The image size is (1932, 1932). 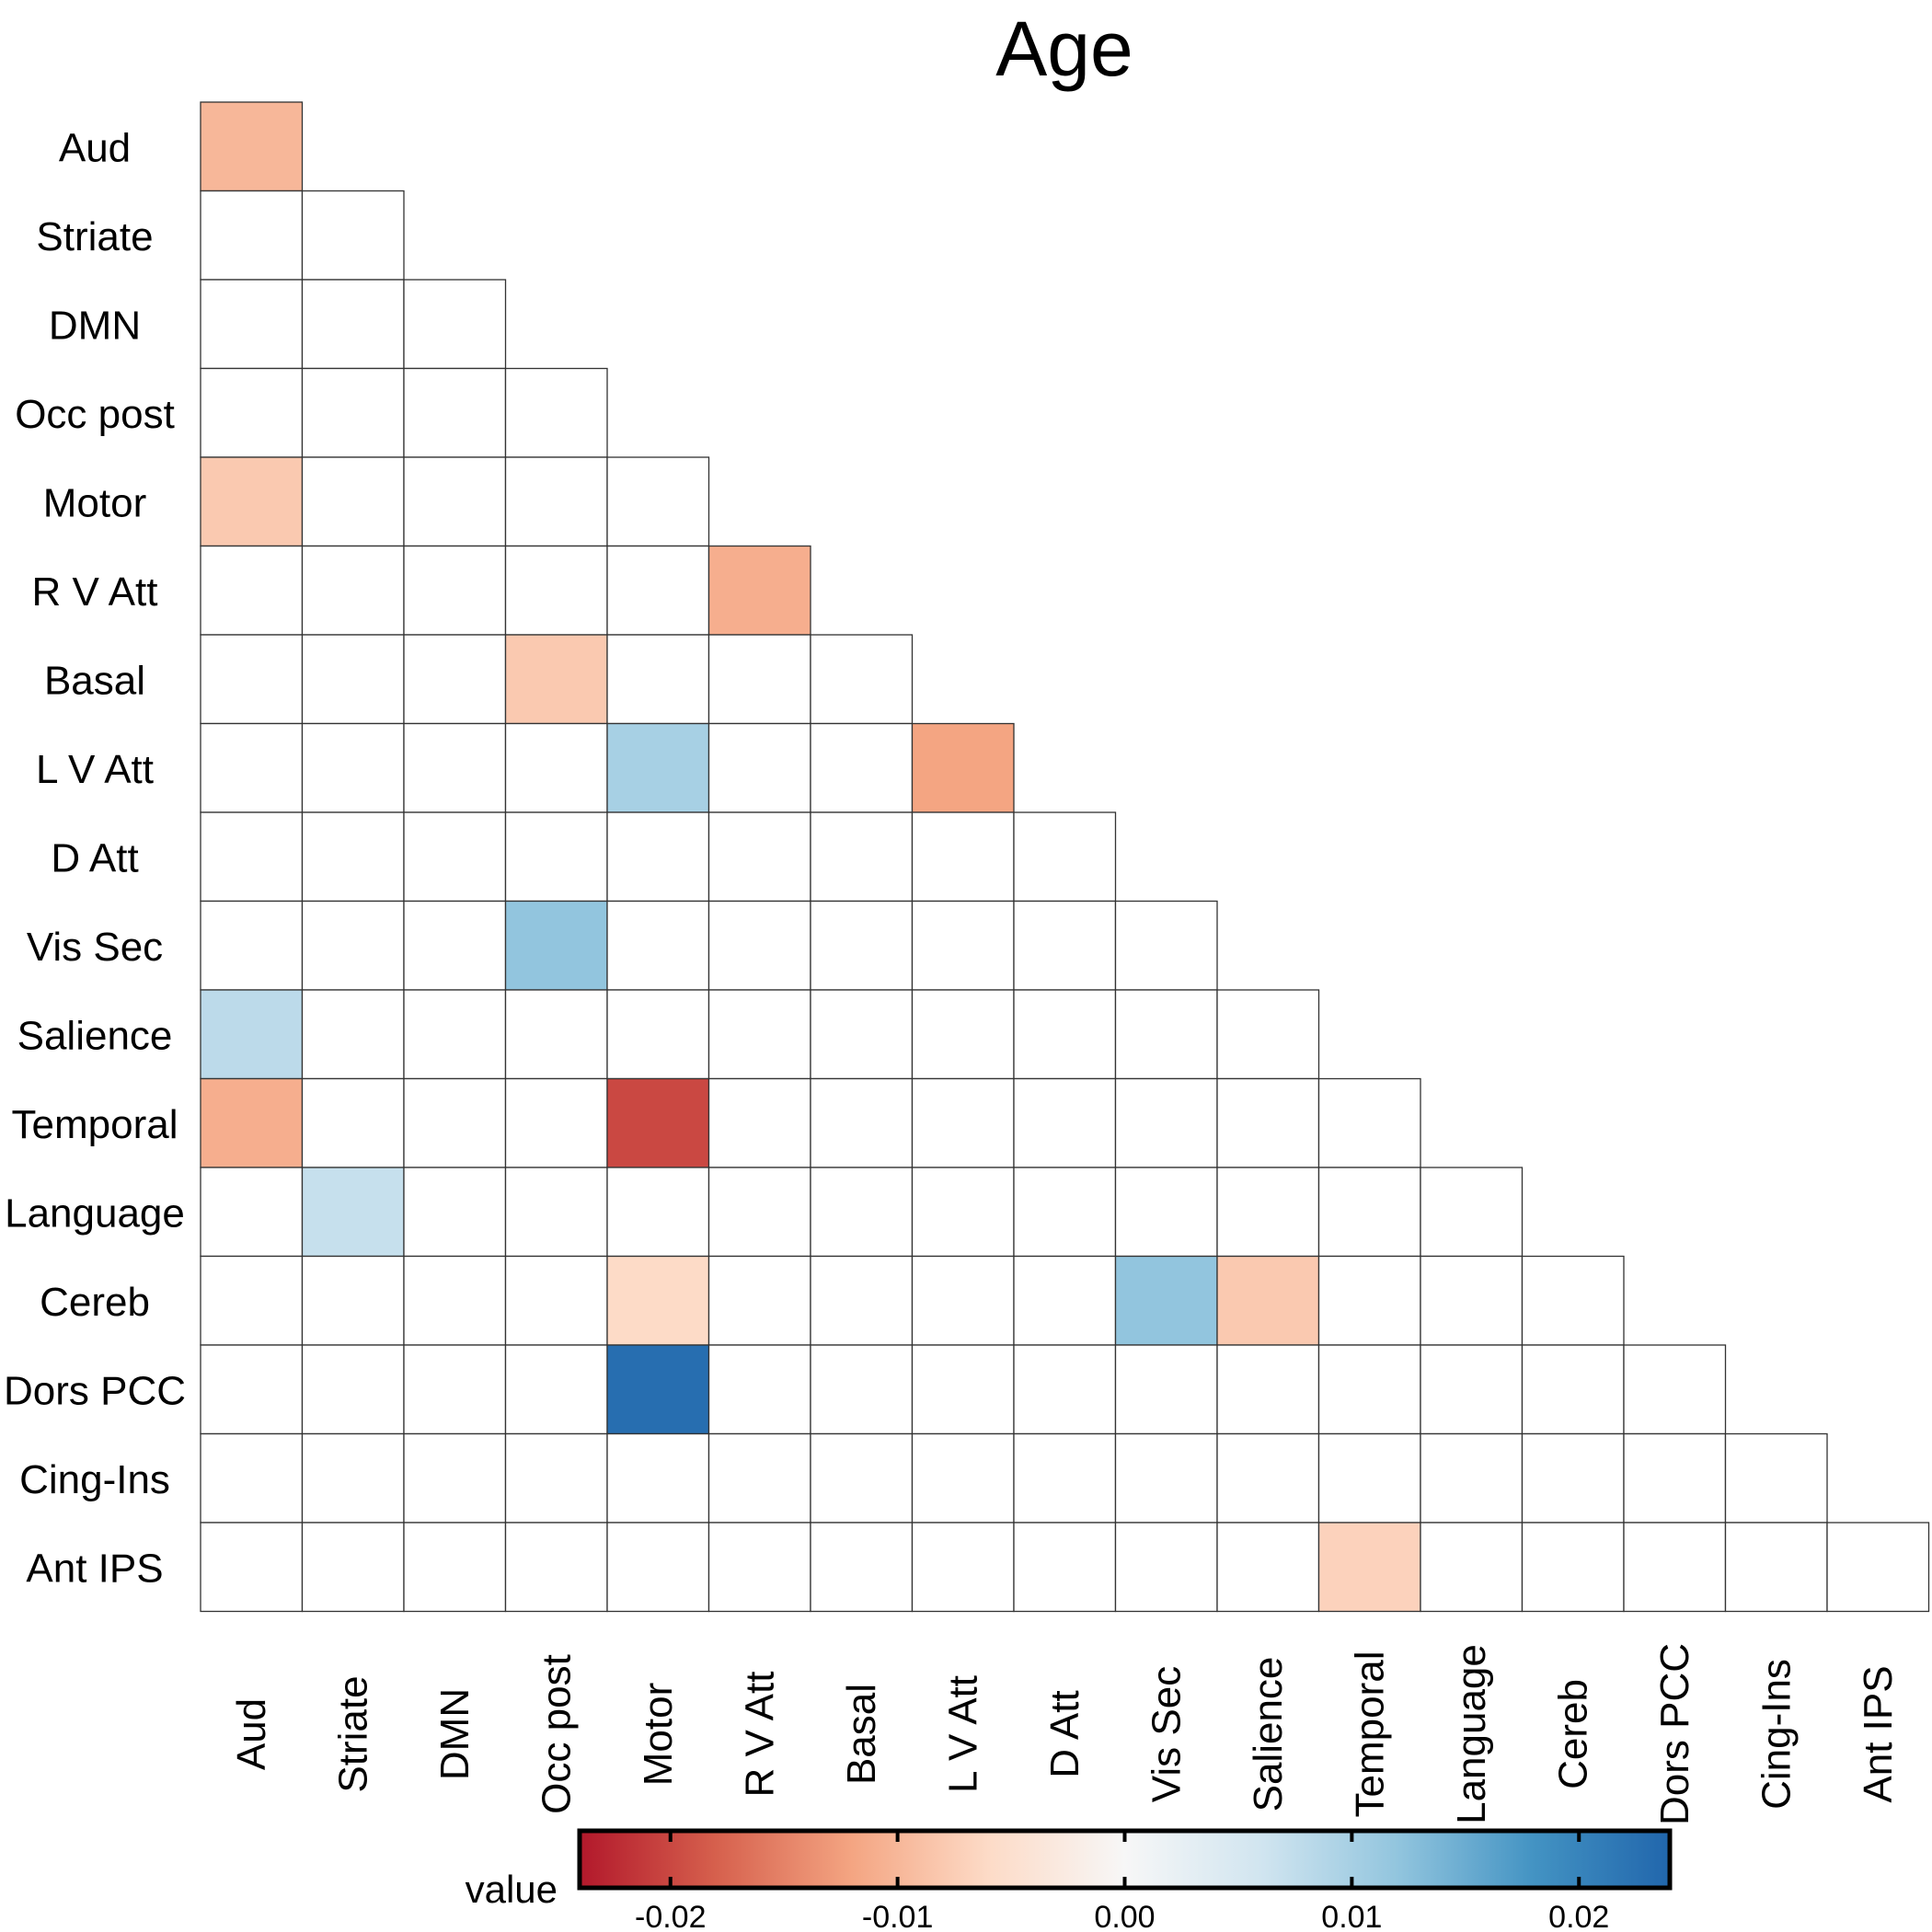 What do you see at coordinates (556, 679) in the screenshot?
I see `heatmap-cell-basal-occ-post` at bounding box center [556, 679].